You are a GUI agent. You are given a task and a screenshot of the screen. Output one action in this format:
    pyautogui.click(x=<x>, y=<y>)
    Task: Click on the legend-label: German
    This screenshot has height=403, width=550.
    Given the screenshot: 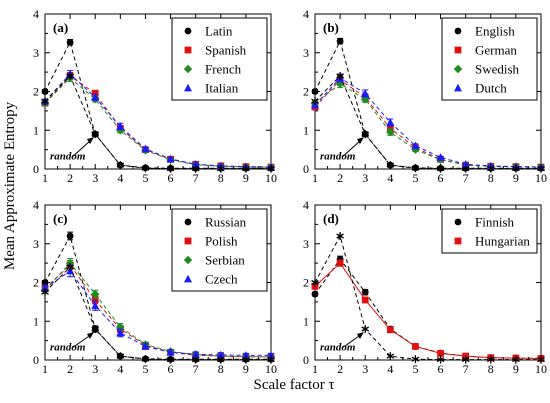 What is the action you would take?
    pyautogui.click(x=496, y=50)
    